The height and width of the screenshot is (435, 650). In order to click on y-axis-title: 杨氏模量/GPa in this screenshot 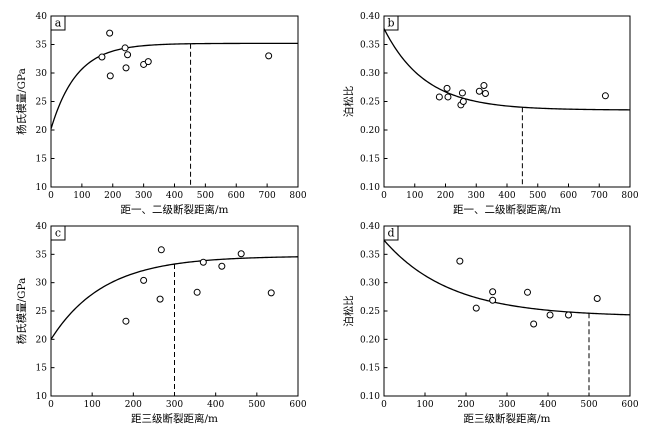, I will do `click(21, 101)`.